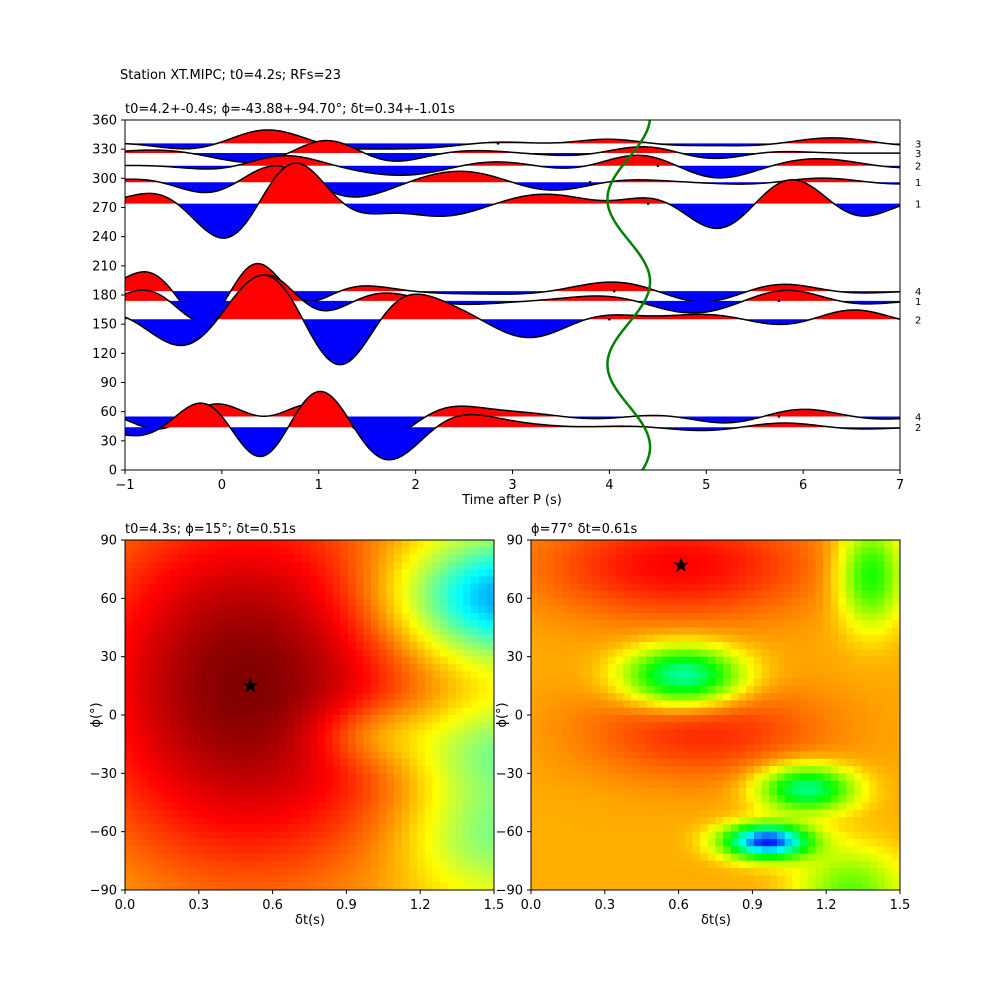 The height and width of the screenshot is (1000, 1000). Describe the element at coordinates (104, 296) in the screenshot. I see `top-y-tick-label: 180` at that location.